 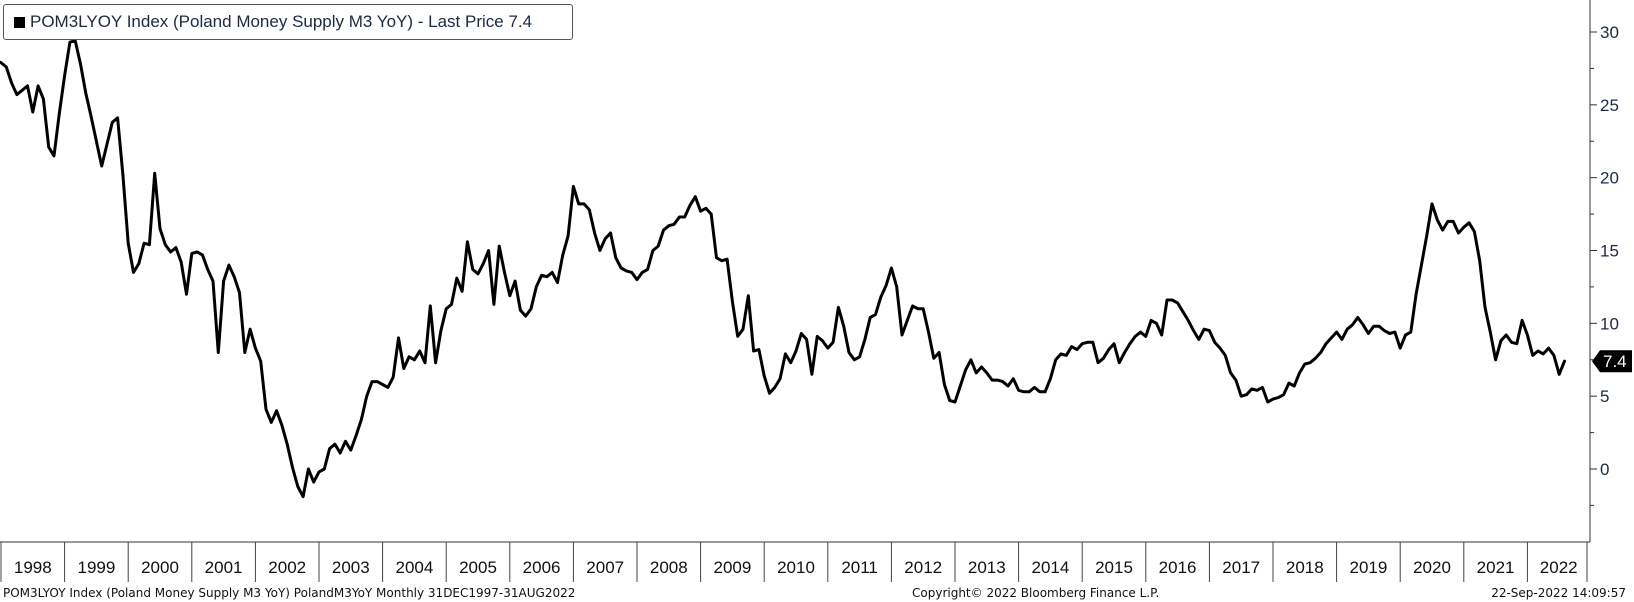 What do you see at coordinates (1558, 593) in the screenshot?
I see `footer-timestamp: 22-Sep-2022 14:09:57` at bounding box center [1558, 593].